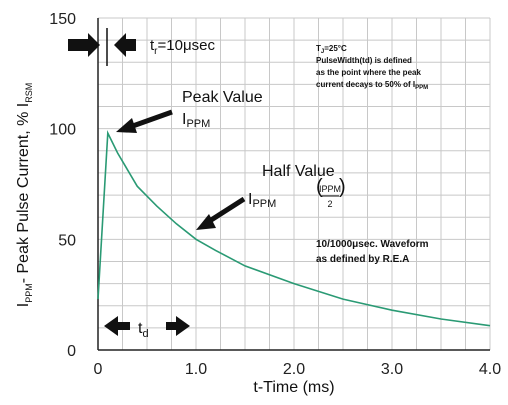 This screenshot has height=405, width=508. Describe the element at coordinates (222, 97) in the screenshot. I see `peak-value-label: Peak Value` at that location.